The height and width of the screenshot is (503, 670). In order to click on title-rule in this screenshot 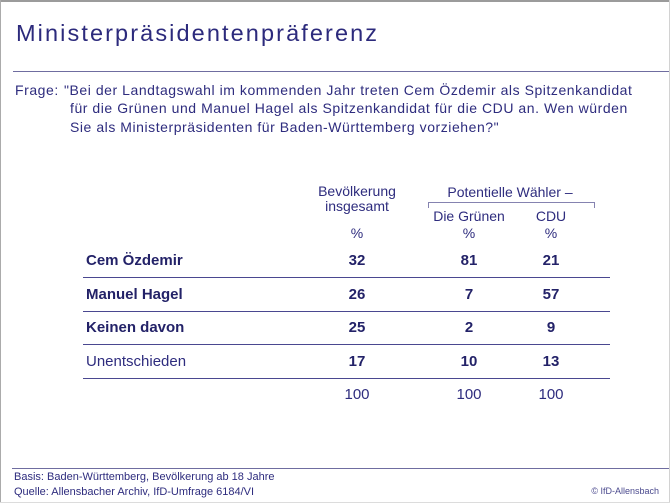, I will do `click(341, 71)`.